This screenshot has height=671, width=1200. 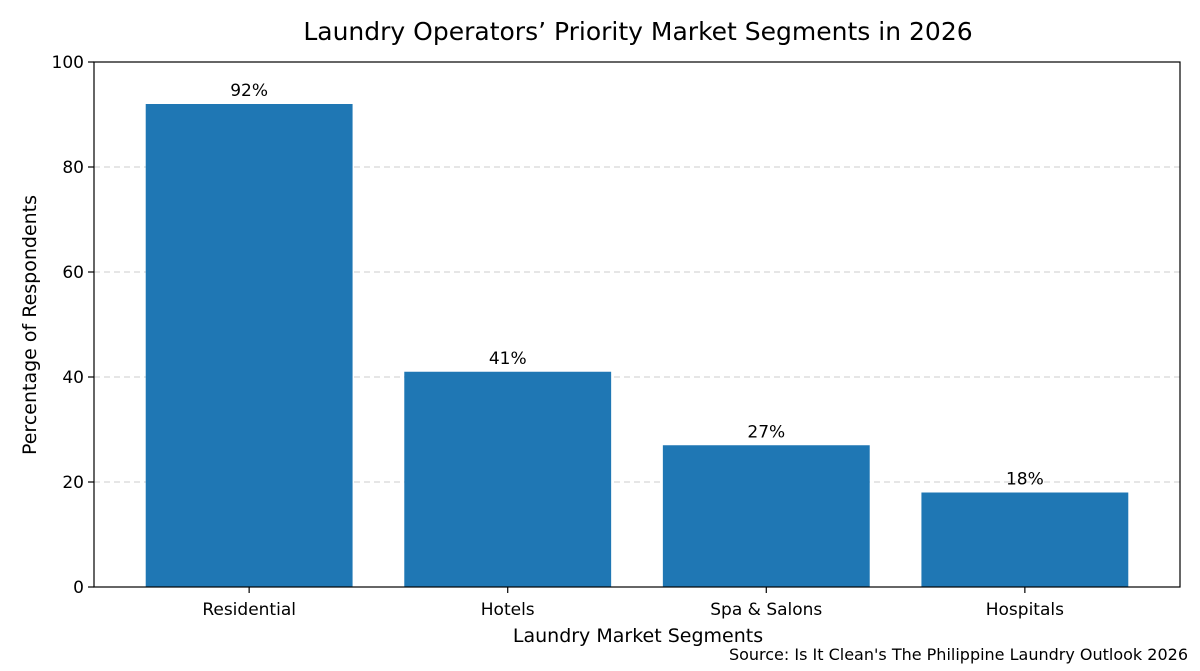 What do you see at coordinates (766, 516) in the screenshot?
I see `bar-spa-salons` at bounding box center [766, 516].